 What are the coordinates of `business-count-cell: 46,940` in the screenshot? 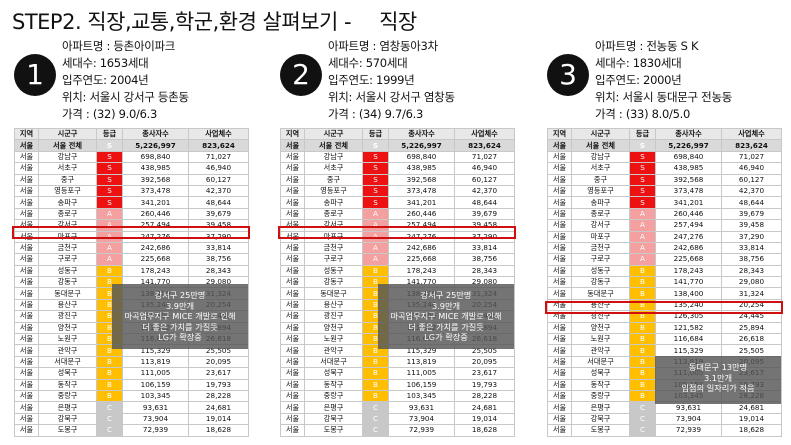 It's located at (751, 168).